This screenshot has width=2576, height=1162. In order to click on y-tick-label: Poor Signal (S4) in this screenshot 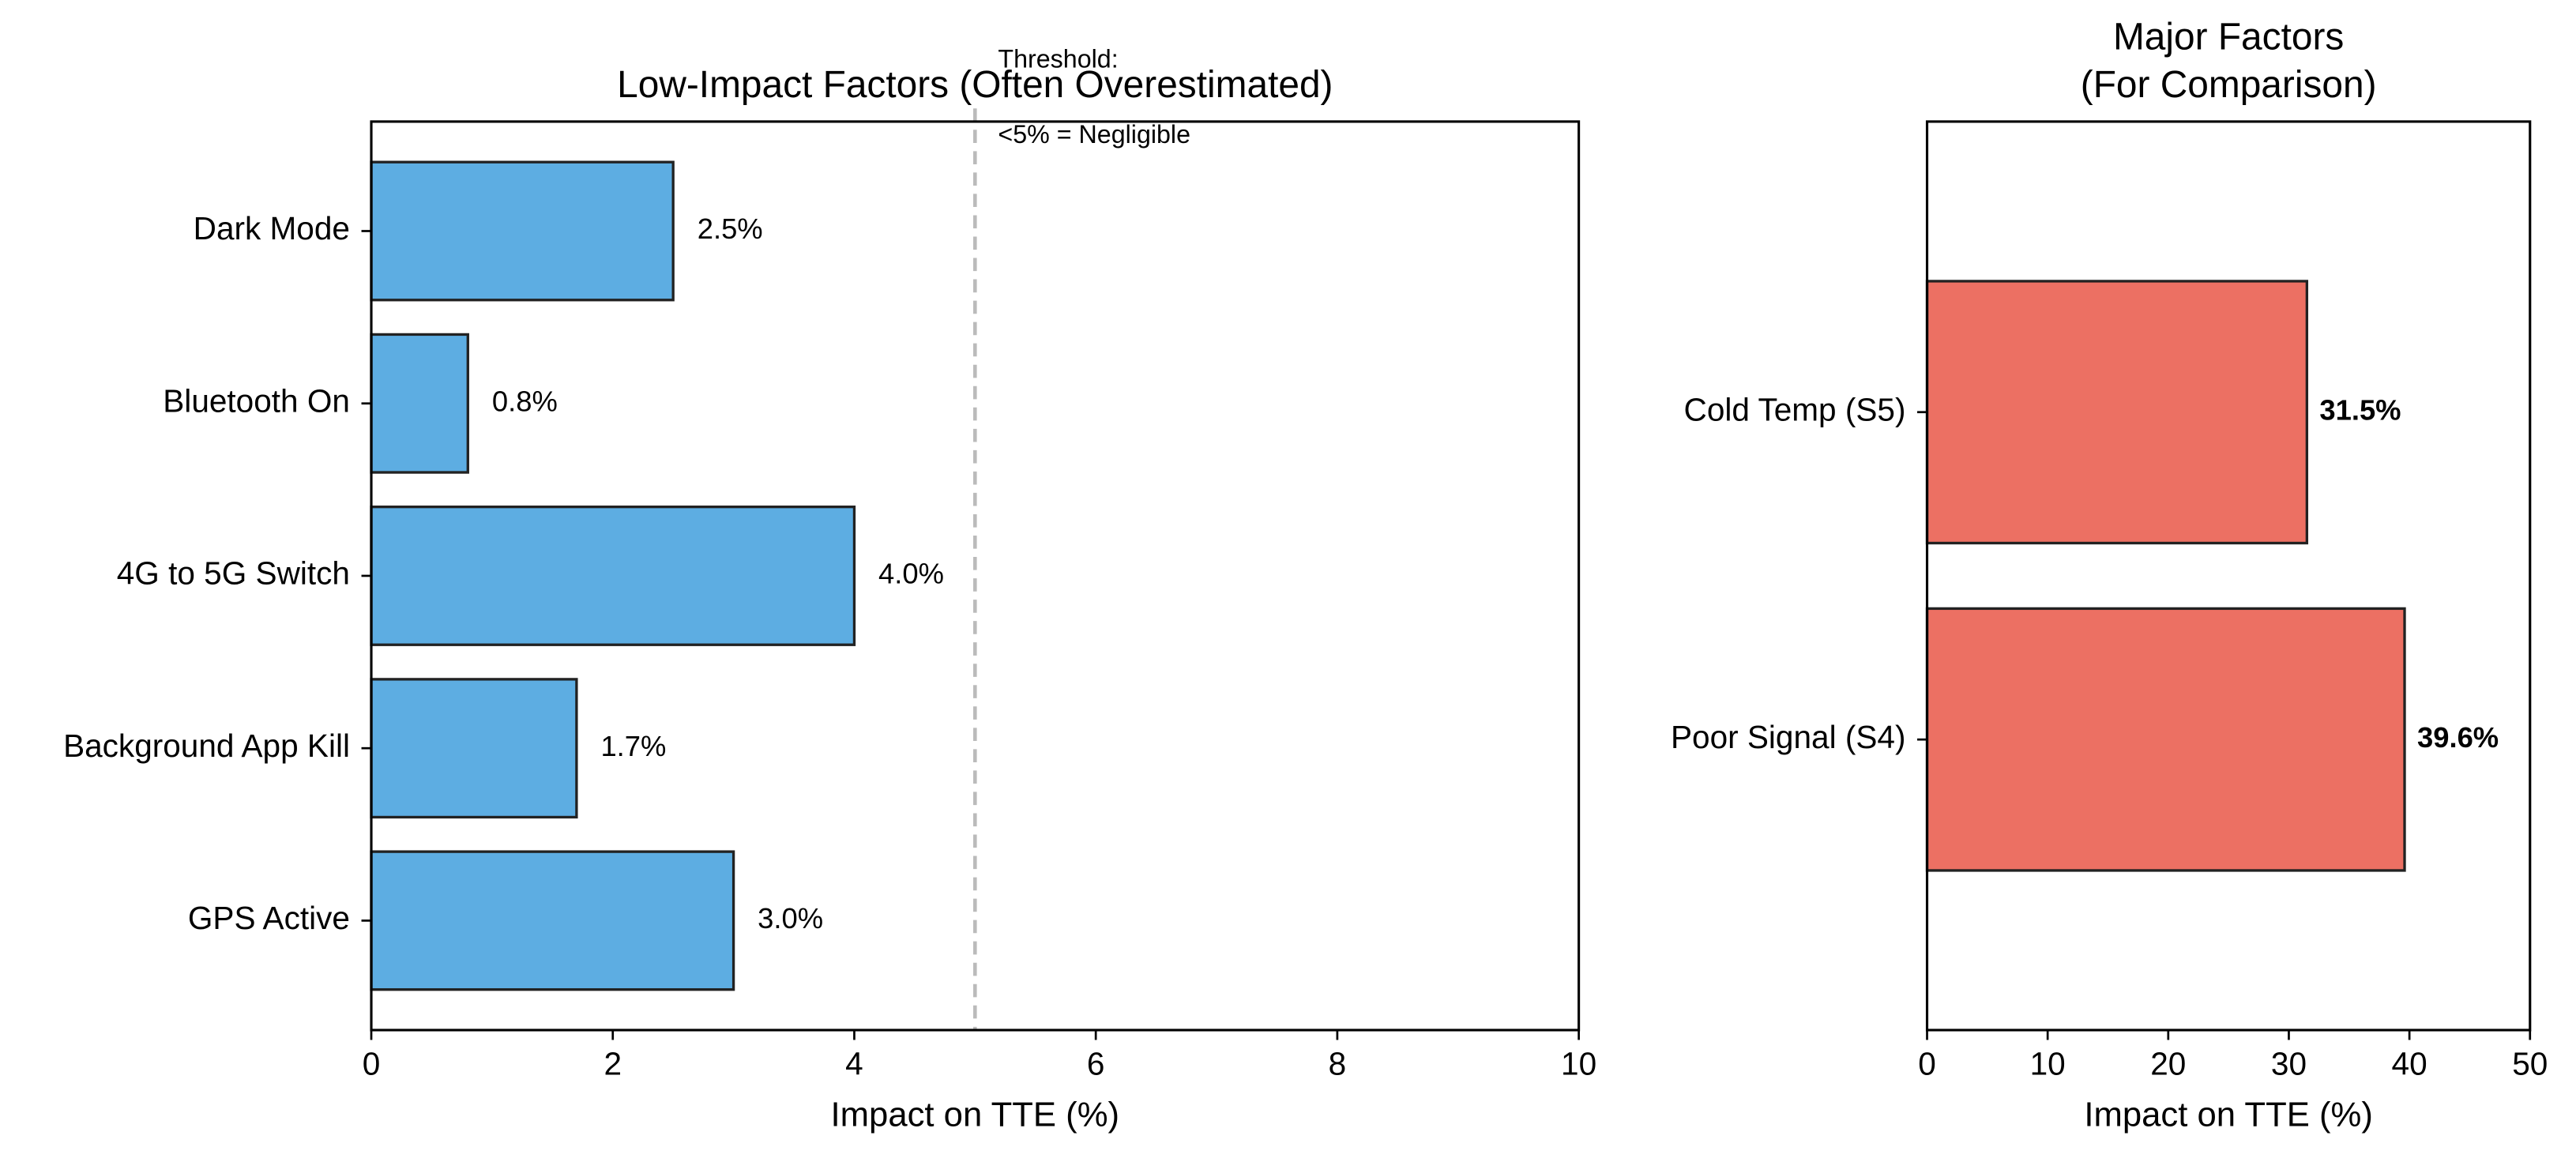, I will do `click(1789, 737)`.